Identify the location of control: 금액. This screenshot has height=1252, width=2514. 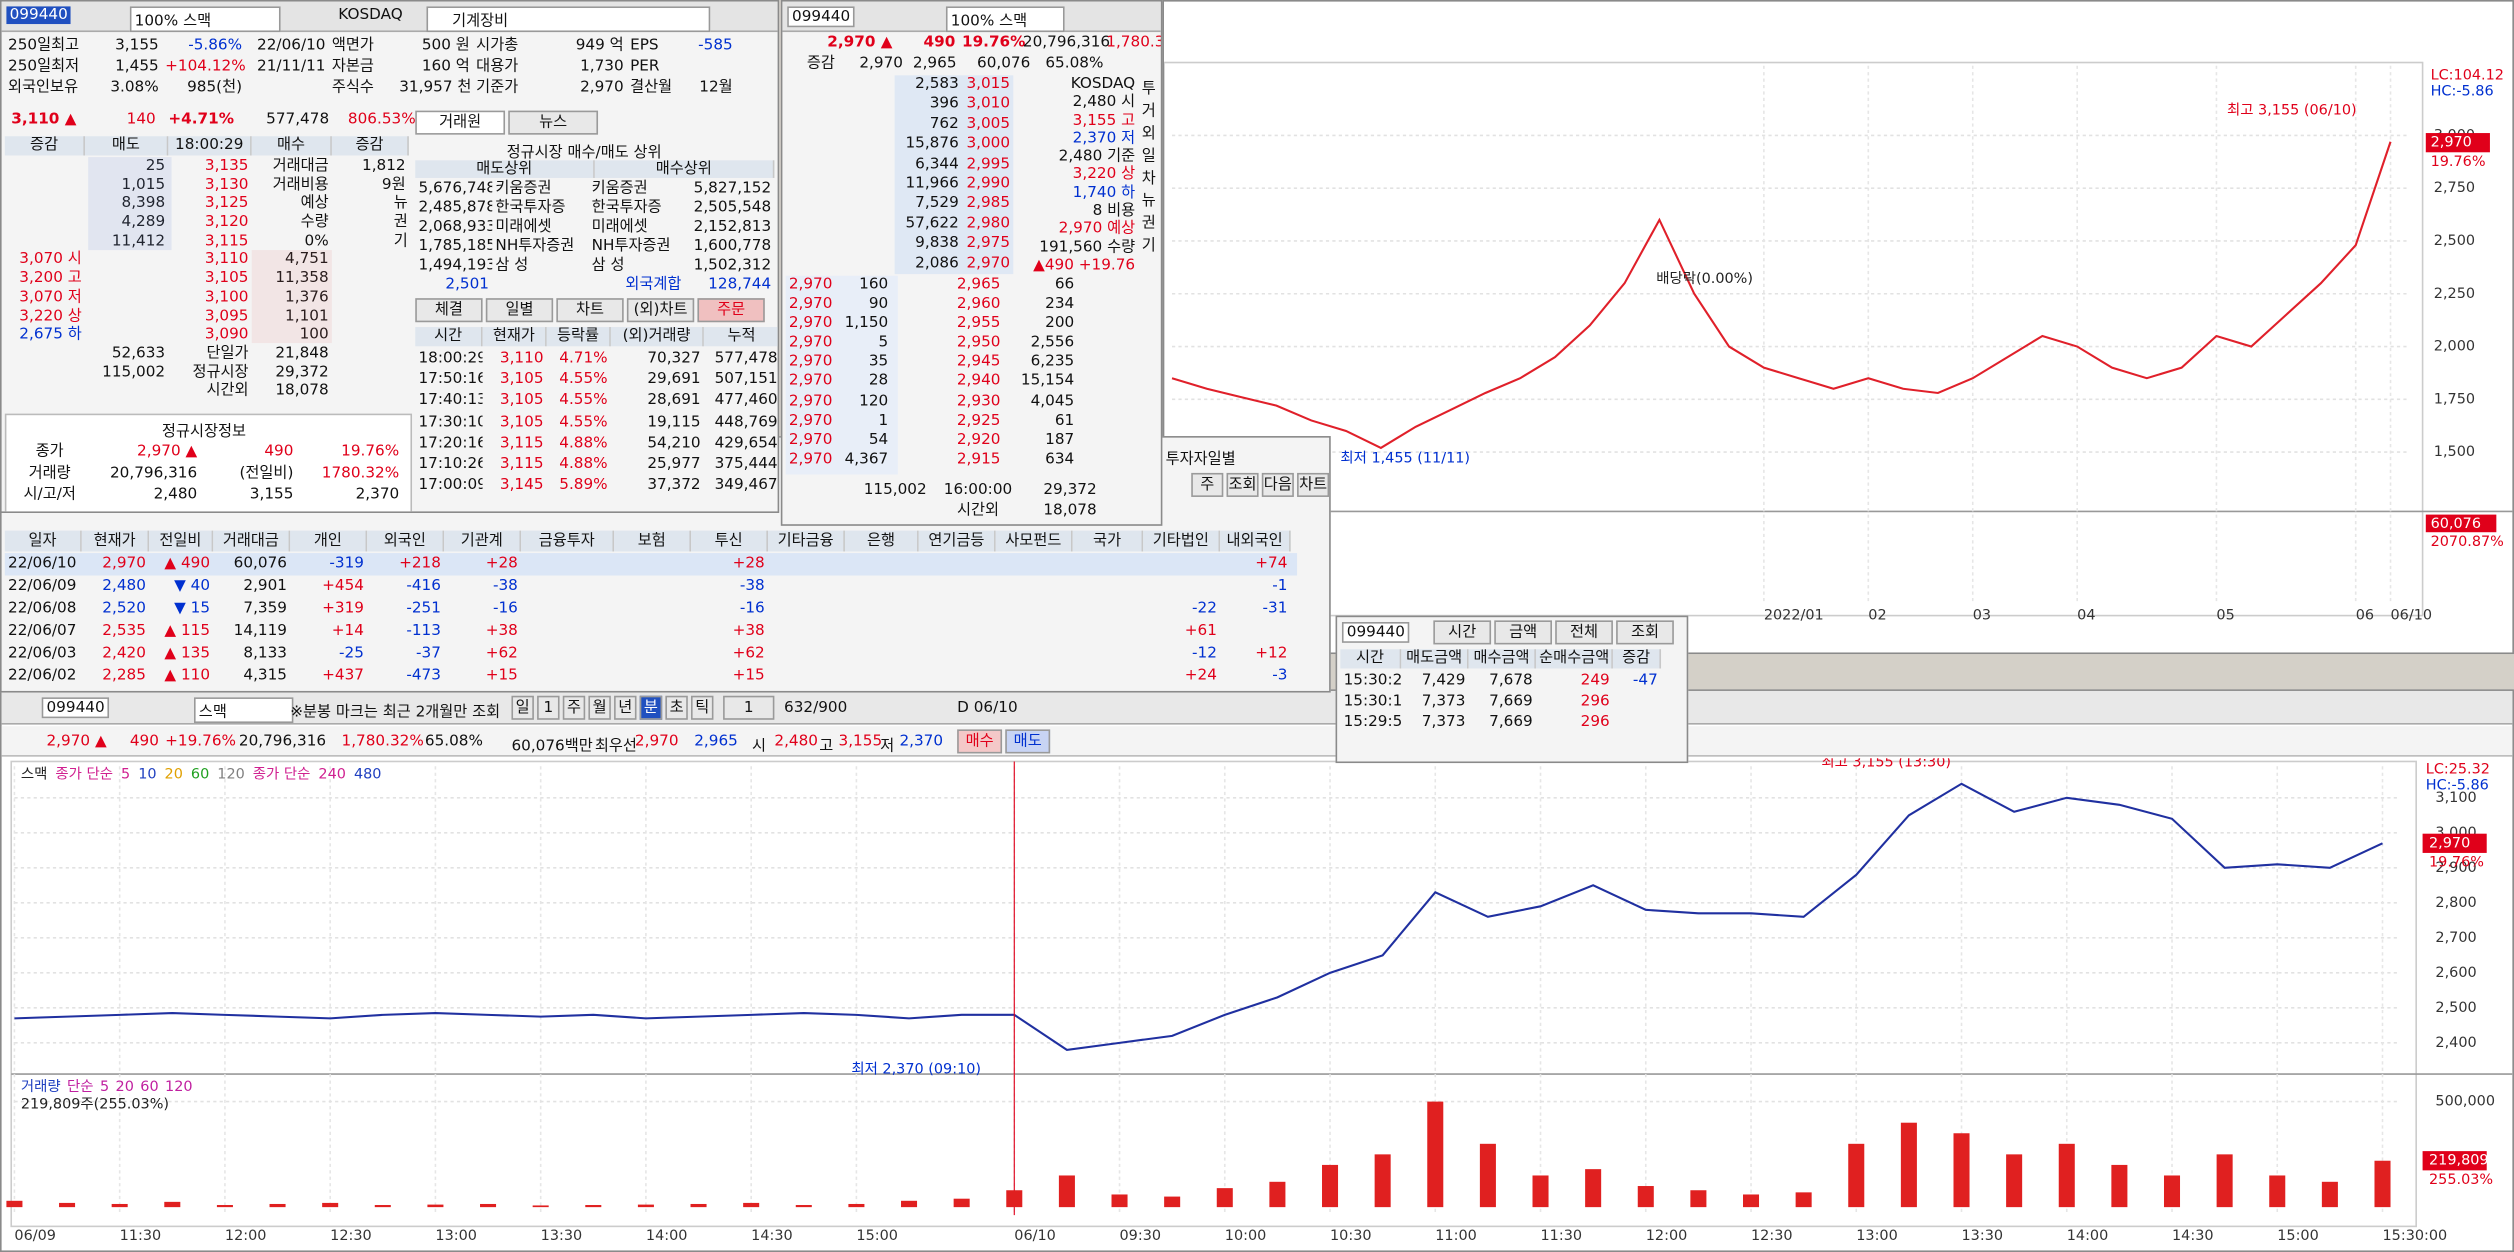
(1523, 632).